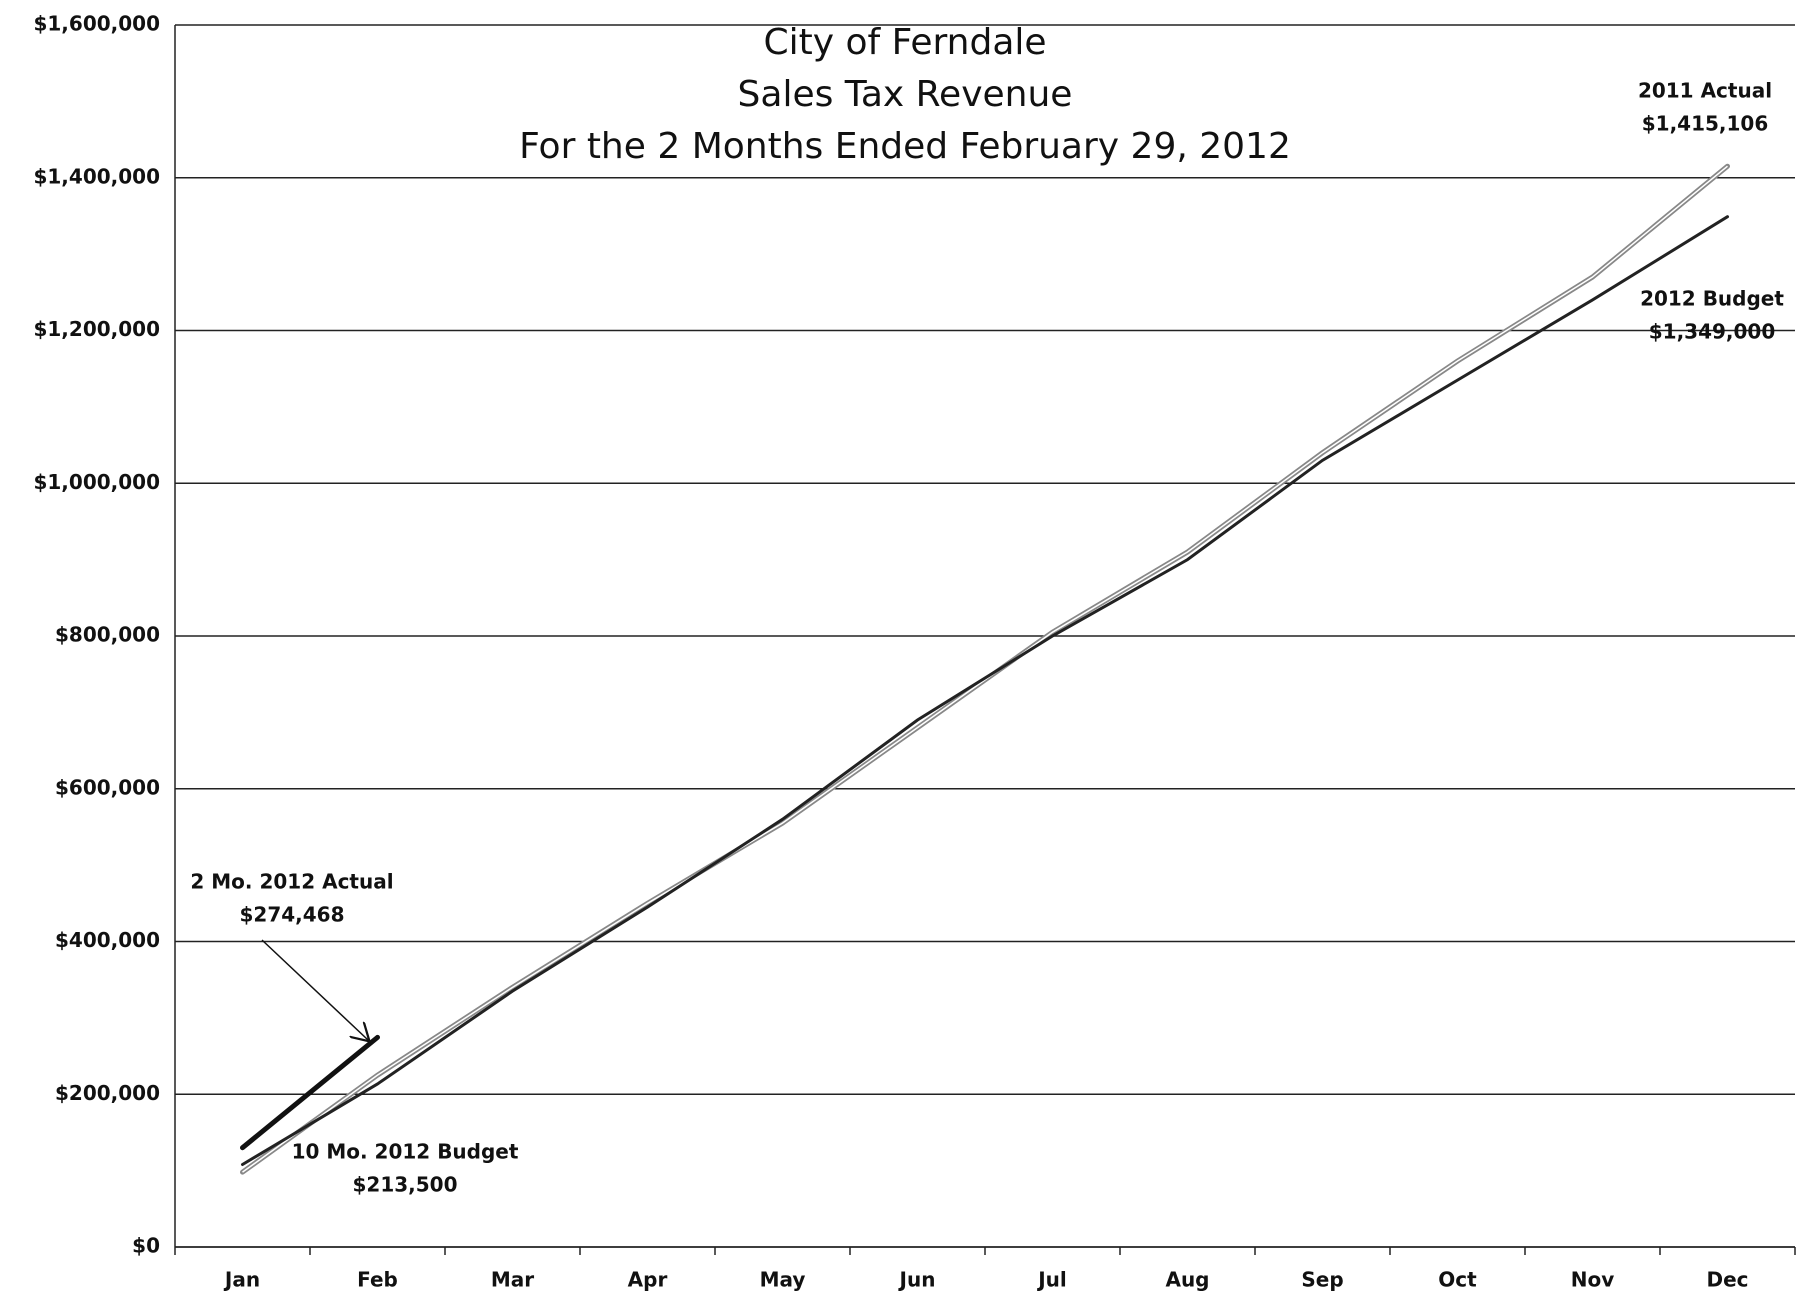 This screenshot has height=1307, width=1818. What do you see at coordinates (315, 990) in the screenshot?
I see `annotation-arrow` at bounding box center [315, 990].